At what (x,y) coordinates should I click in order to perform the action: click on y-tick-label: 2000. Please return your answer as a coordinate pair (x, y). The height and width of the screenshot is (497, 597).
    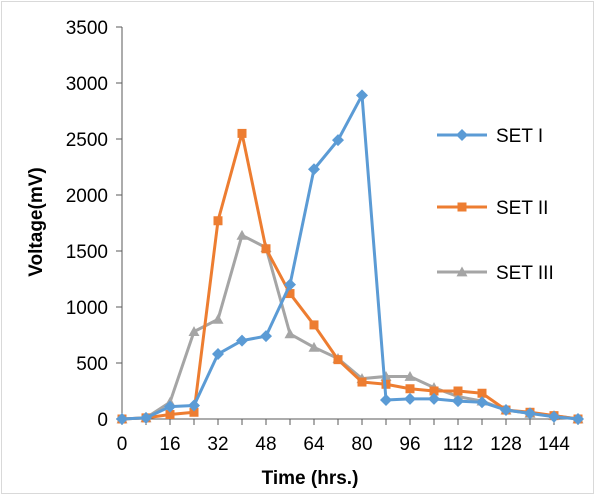
    Looking at the image, I should click on (87, 196).